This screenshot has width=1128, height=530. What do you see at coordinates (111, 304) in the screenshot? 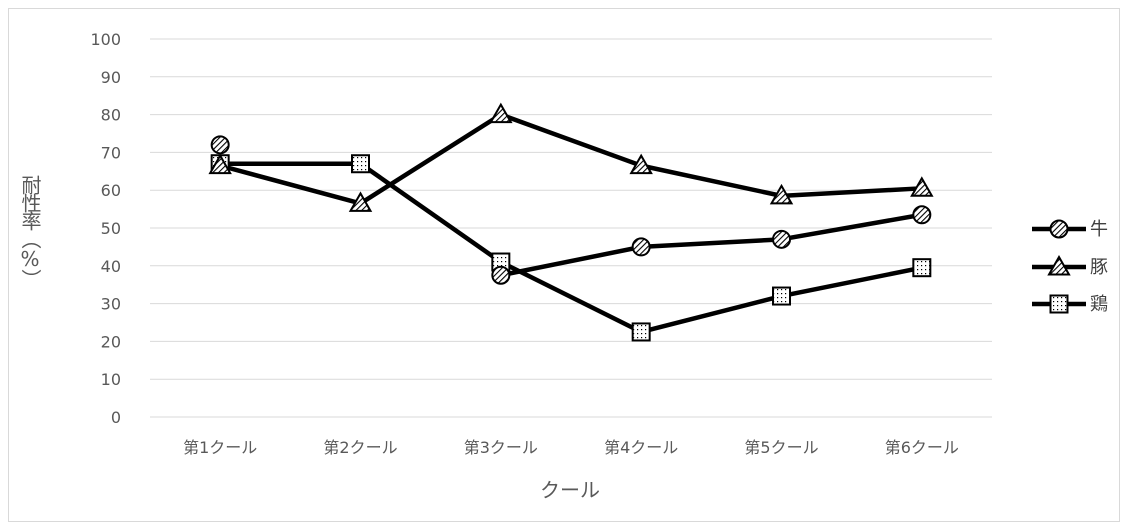
I see `y-tick-label: 30` at bounding box center [111, 304].